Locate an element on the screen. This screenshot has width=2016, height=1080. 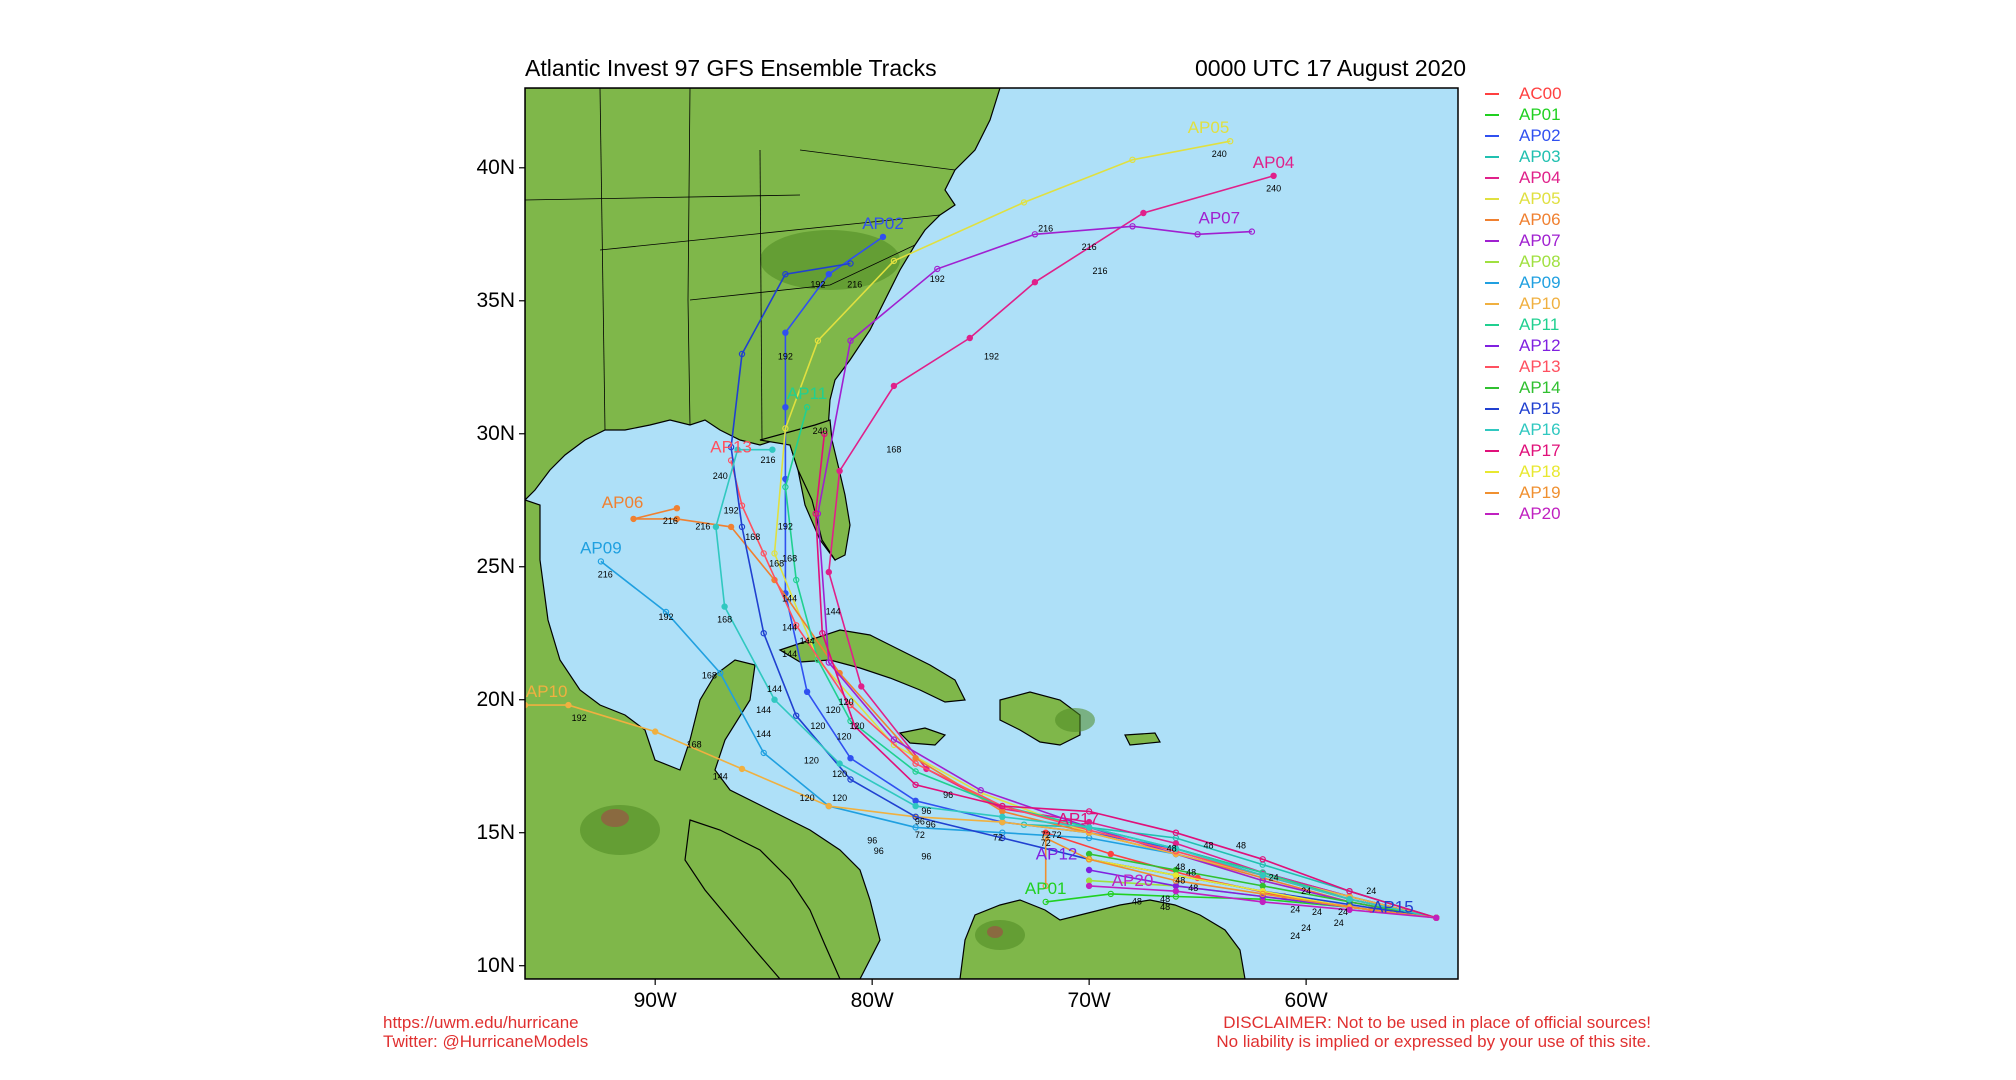
legend-item-ap07: AP07 is located at coordinates (1523, 240).